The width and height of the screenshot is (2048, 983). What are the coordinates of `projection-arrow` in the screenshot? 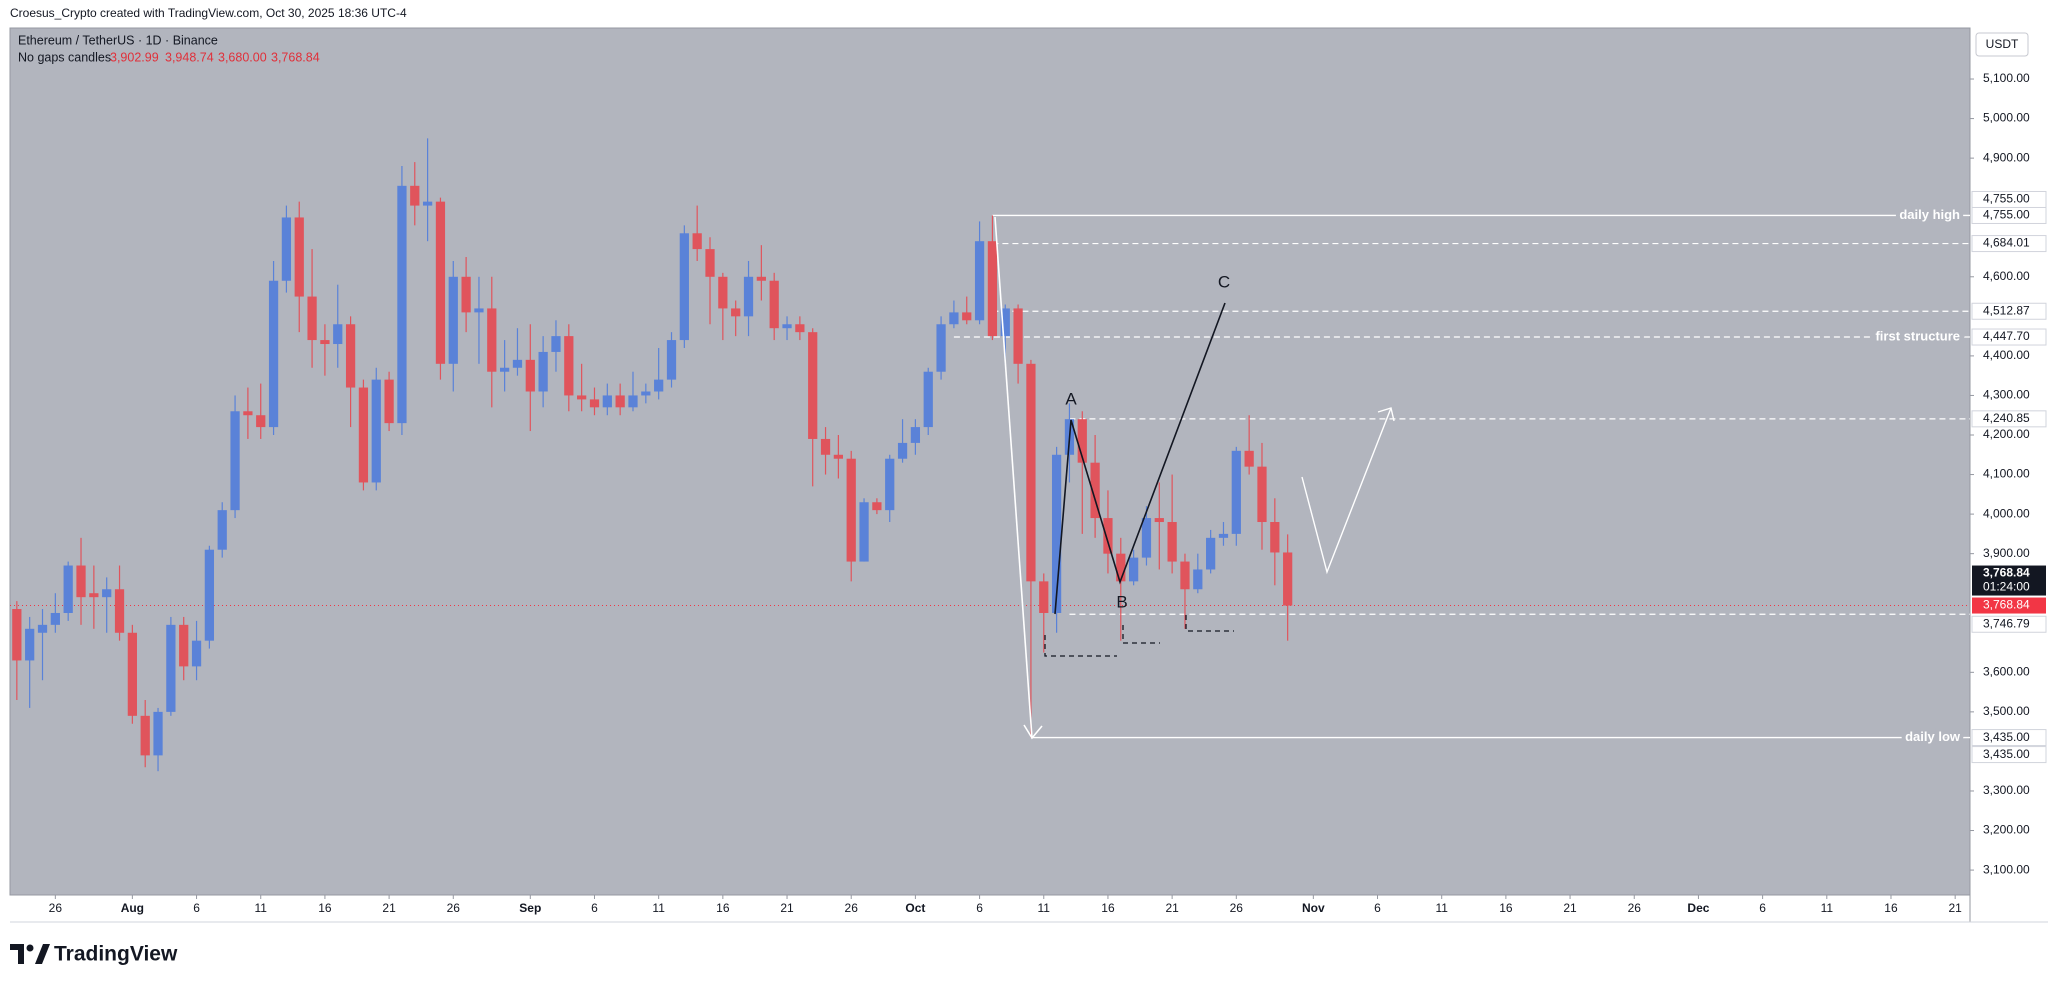 It's located at (1346, 491).